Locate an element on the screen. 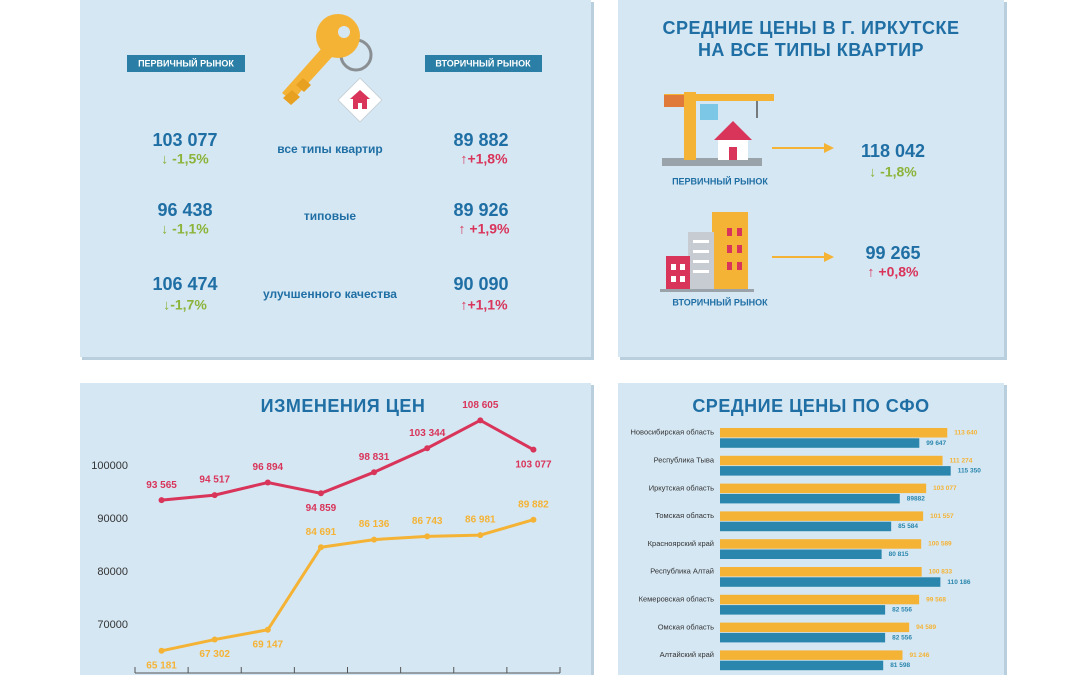 The width and height of the screenshot is (1080, 675). primary-price: 96 438 is located at coordinates (184, 210).